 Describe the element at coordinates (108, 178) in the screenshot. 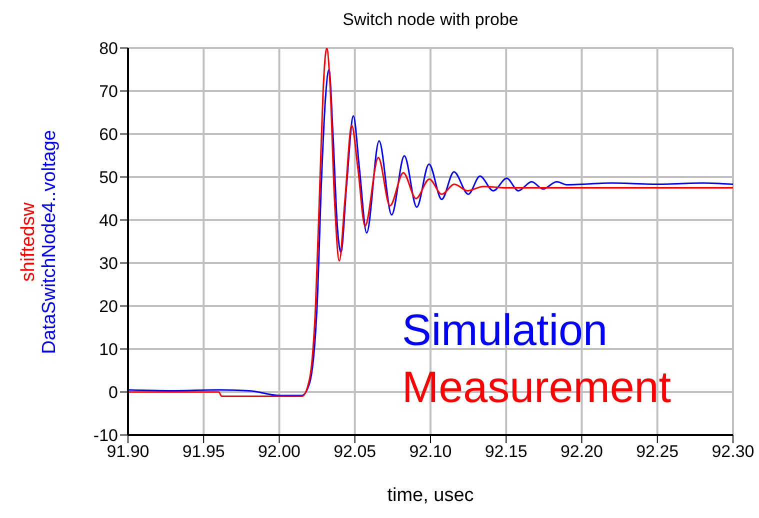

I see `y-tick-label: 50` at that location.